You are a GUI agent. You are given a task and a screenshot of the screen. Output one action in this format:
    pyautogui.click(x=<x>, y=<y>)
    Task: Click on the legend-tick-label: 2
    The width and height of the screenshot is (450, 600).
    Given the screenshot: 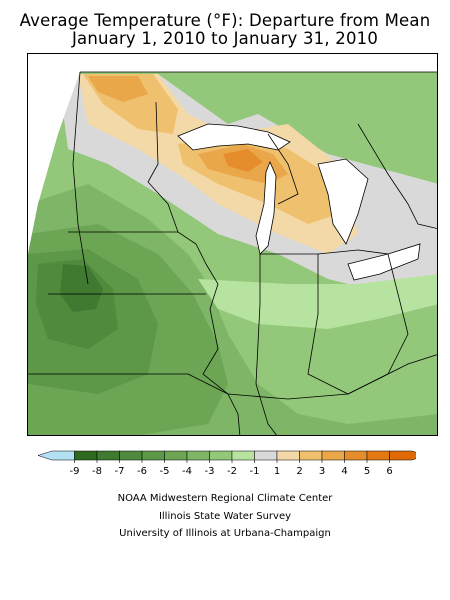 What is the action you would take?
    pyautogui.click(x=299, y=471)
    